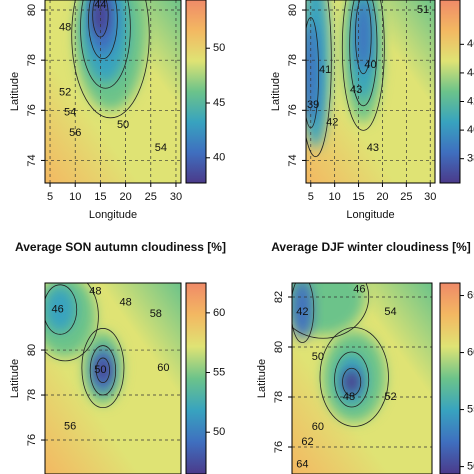  I want to click on y-tick-label: 82, so click(279, 297).